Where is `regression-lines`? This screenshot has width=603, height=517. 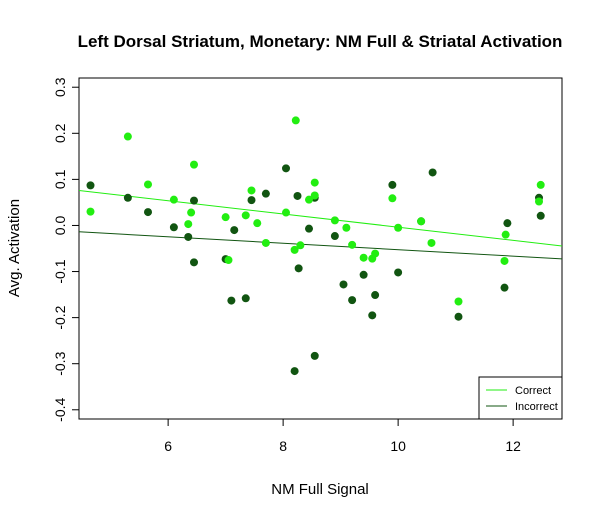 regression-lines is located at coordinates (320, 224).